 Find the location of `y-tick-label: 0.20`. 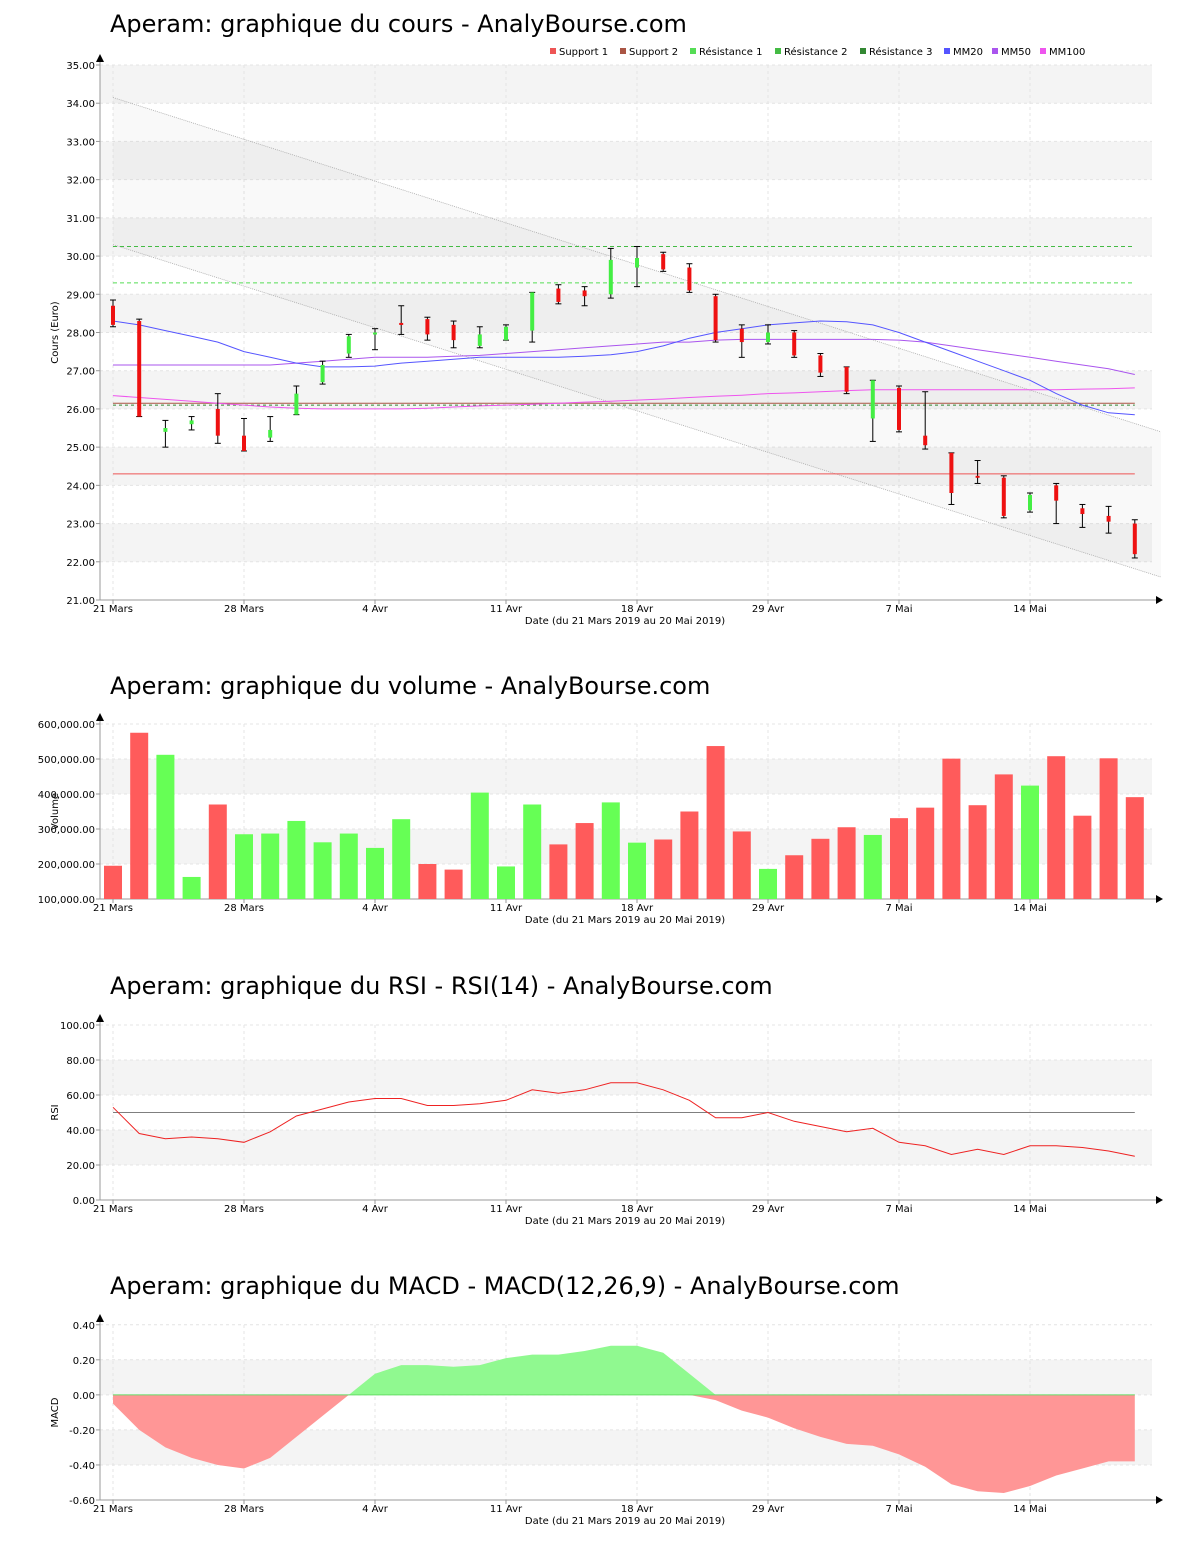

y-tick-label: 0.20 is located at coordinates (84, 1361).